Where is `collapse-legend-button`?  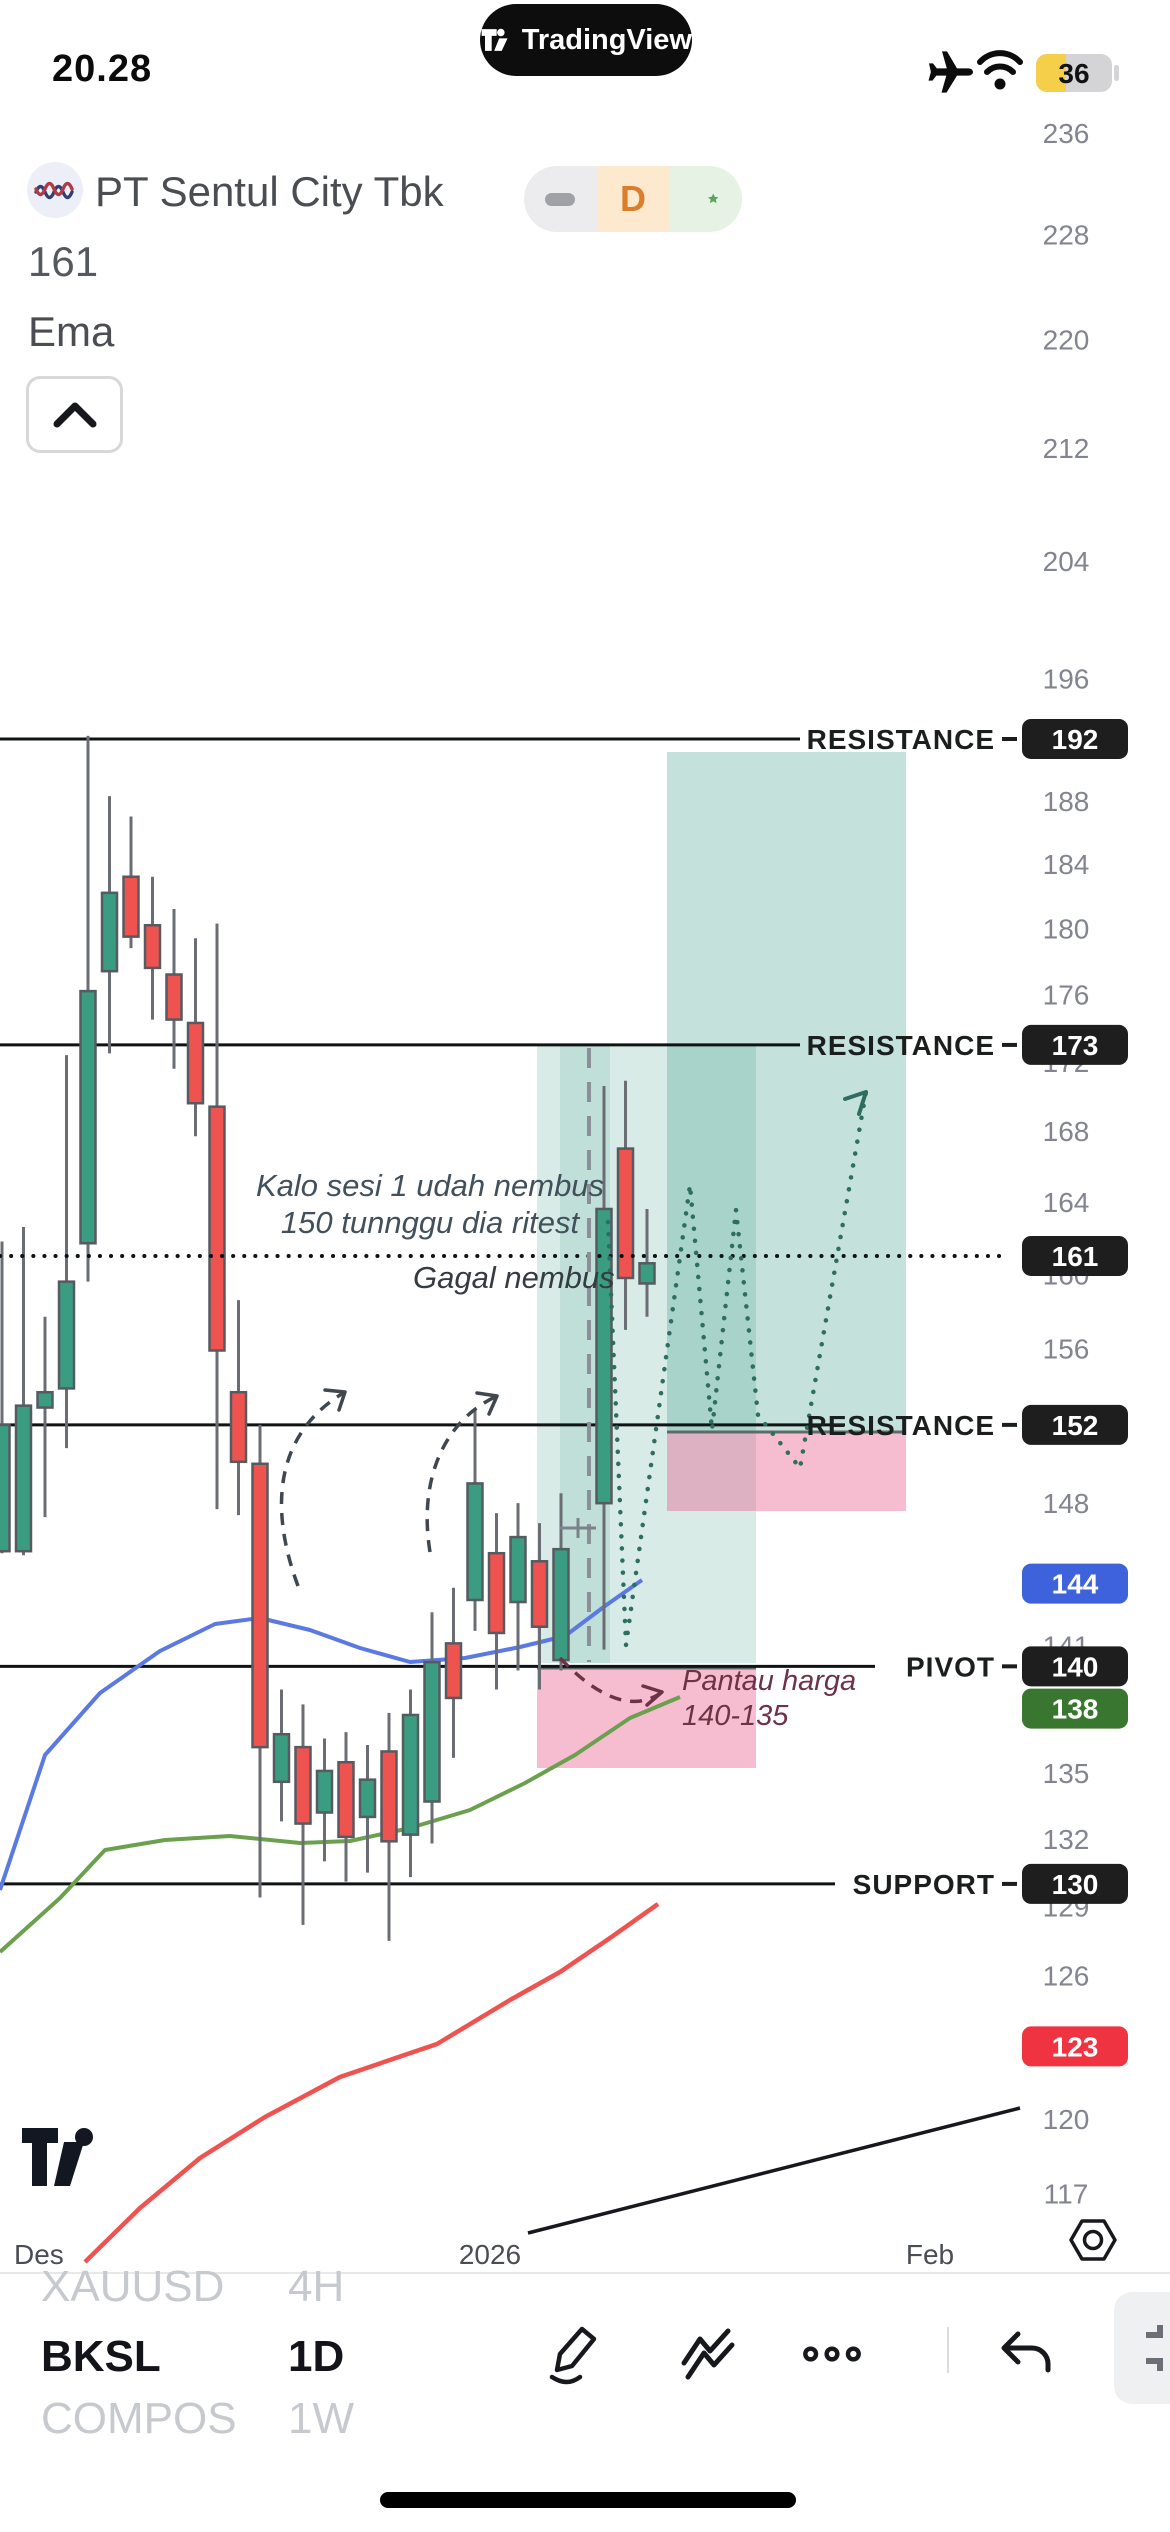 collapse-legend-button is located at coordinates (74, 414).